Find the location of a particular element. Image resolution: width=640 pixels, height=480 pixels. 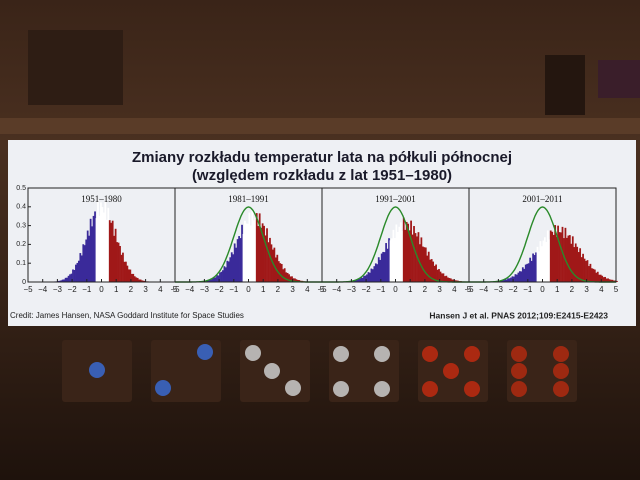

wall-box is located at coordinates (565, 85).